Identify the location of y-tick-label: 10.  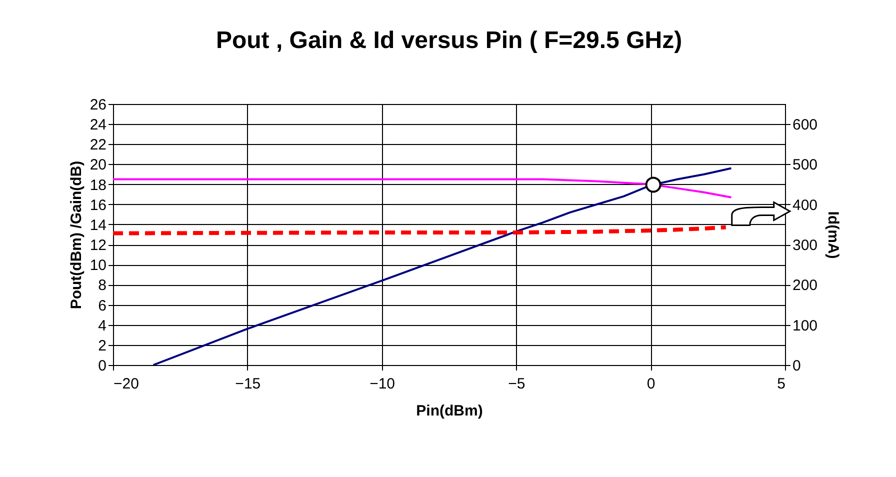
(98, 265).